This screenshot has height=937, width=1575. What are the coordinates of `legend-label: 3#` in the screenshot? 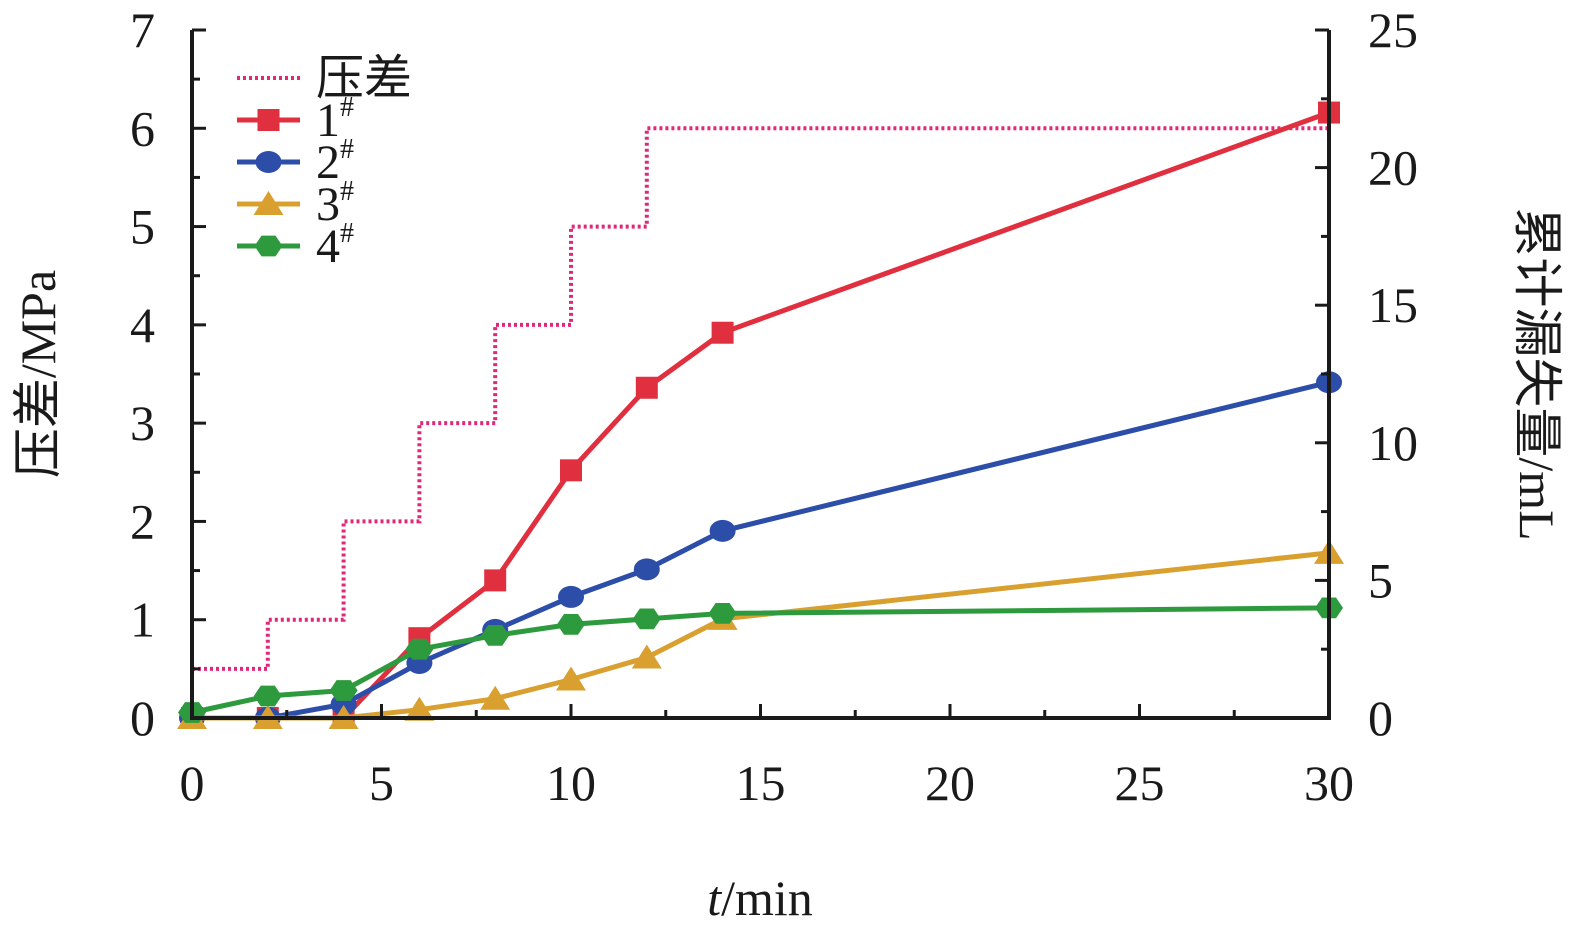 It's located at (335, 203).